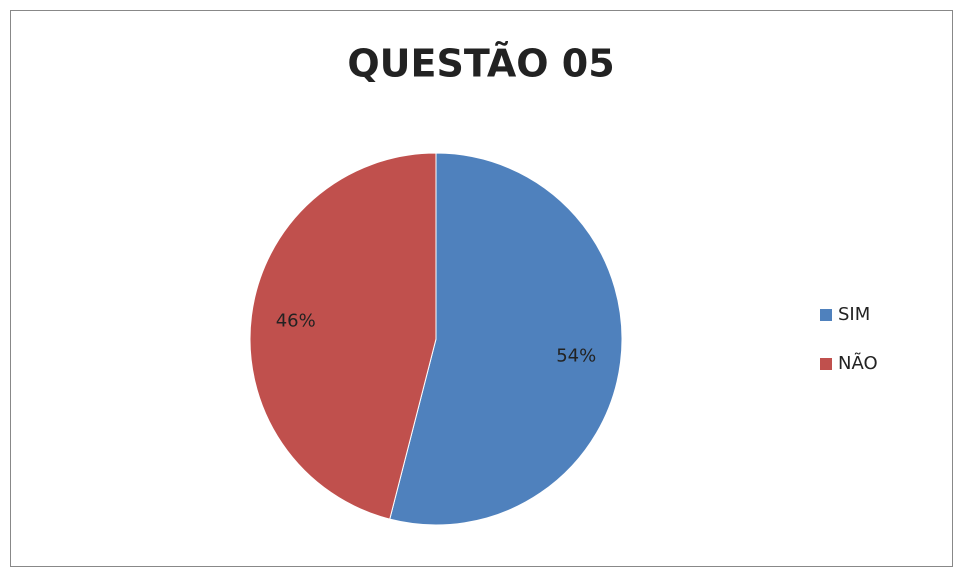 This screenshot has height=577, width=963. Describe the element at coordinates (343, 336) in the screenshot. I see `pie-slice` at that location.